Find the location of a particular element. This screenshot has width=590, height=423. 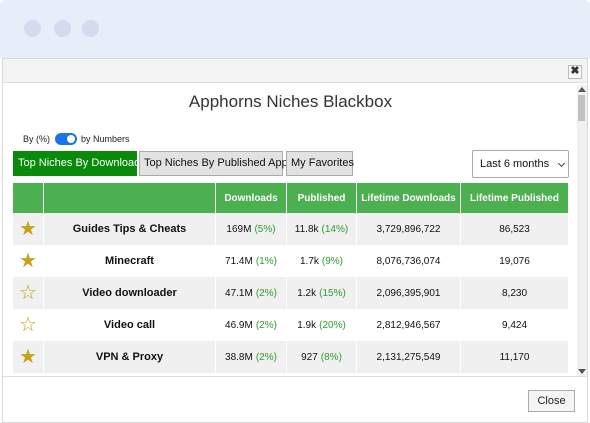

published-pct: (8%) is located at coordinates (331, 357).